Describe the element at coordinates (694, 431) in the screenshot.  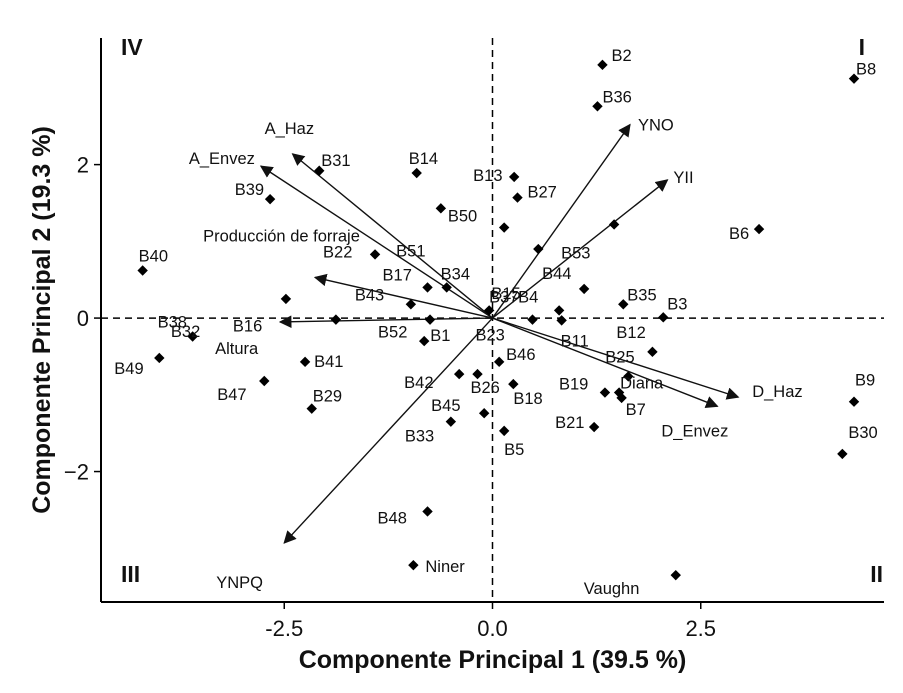
I see `vector-label-d-envez: D_Envez` at that location.